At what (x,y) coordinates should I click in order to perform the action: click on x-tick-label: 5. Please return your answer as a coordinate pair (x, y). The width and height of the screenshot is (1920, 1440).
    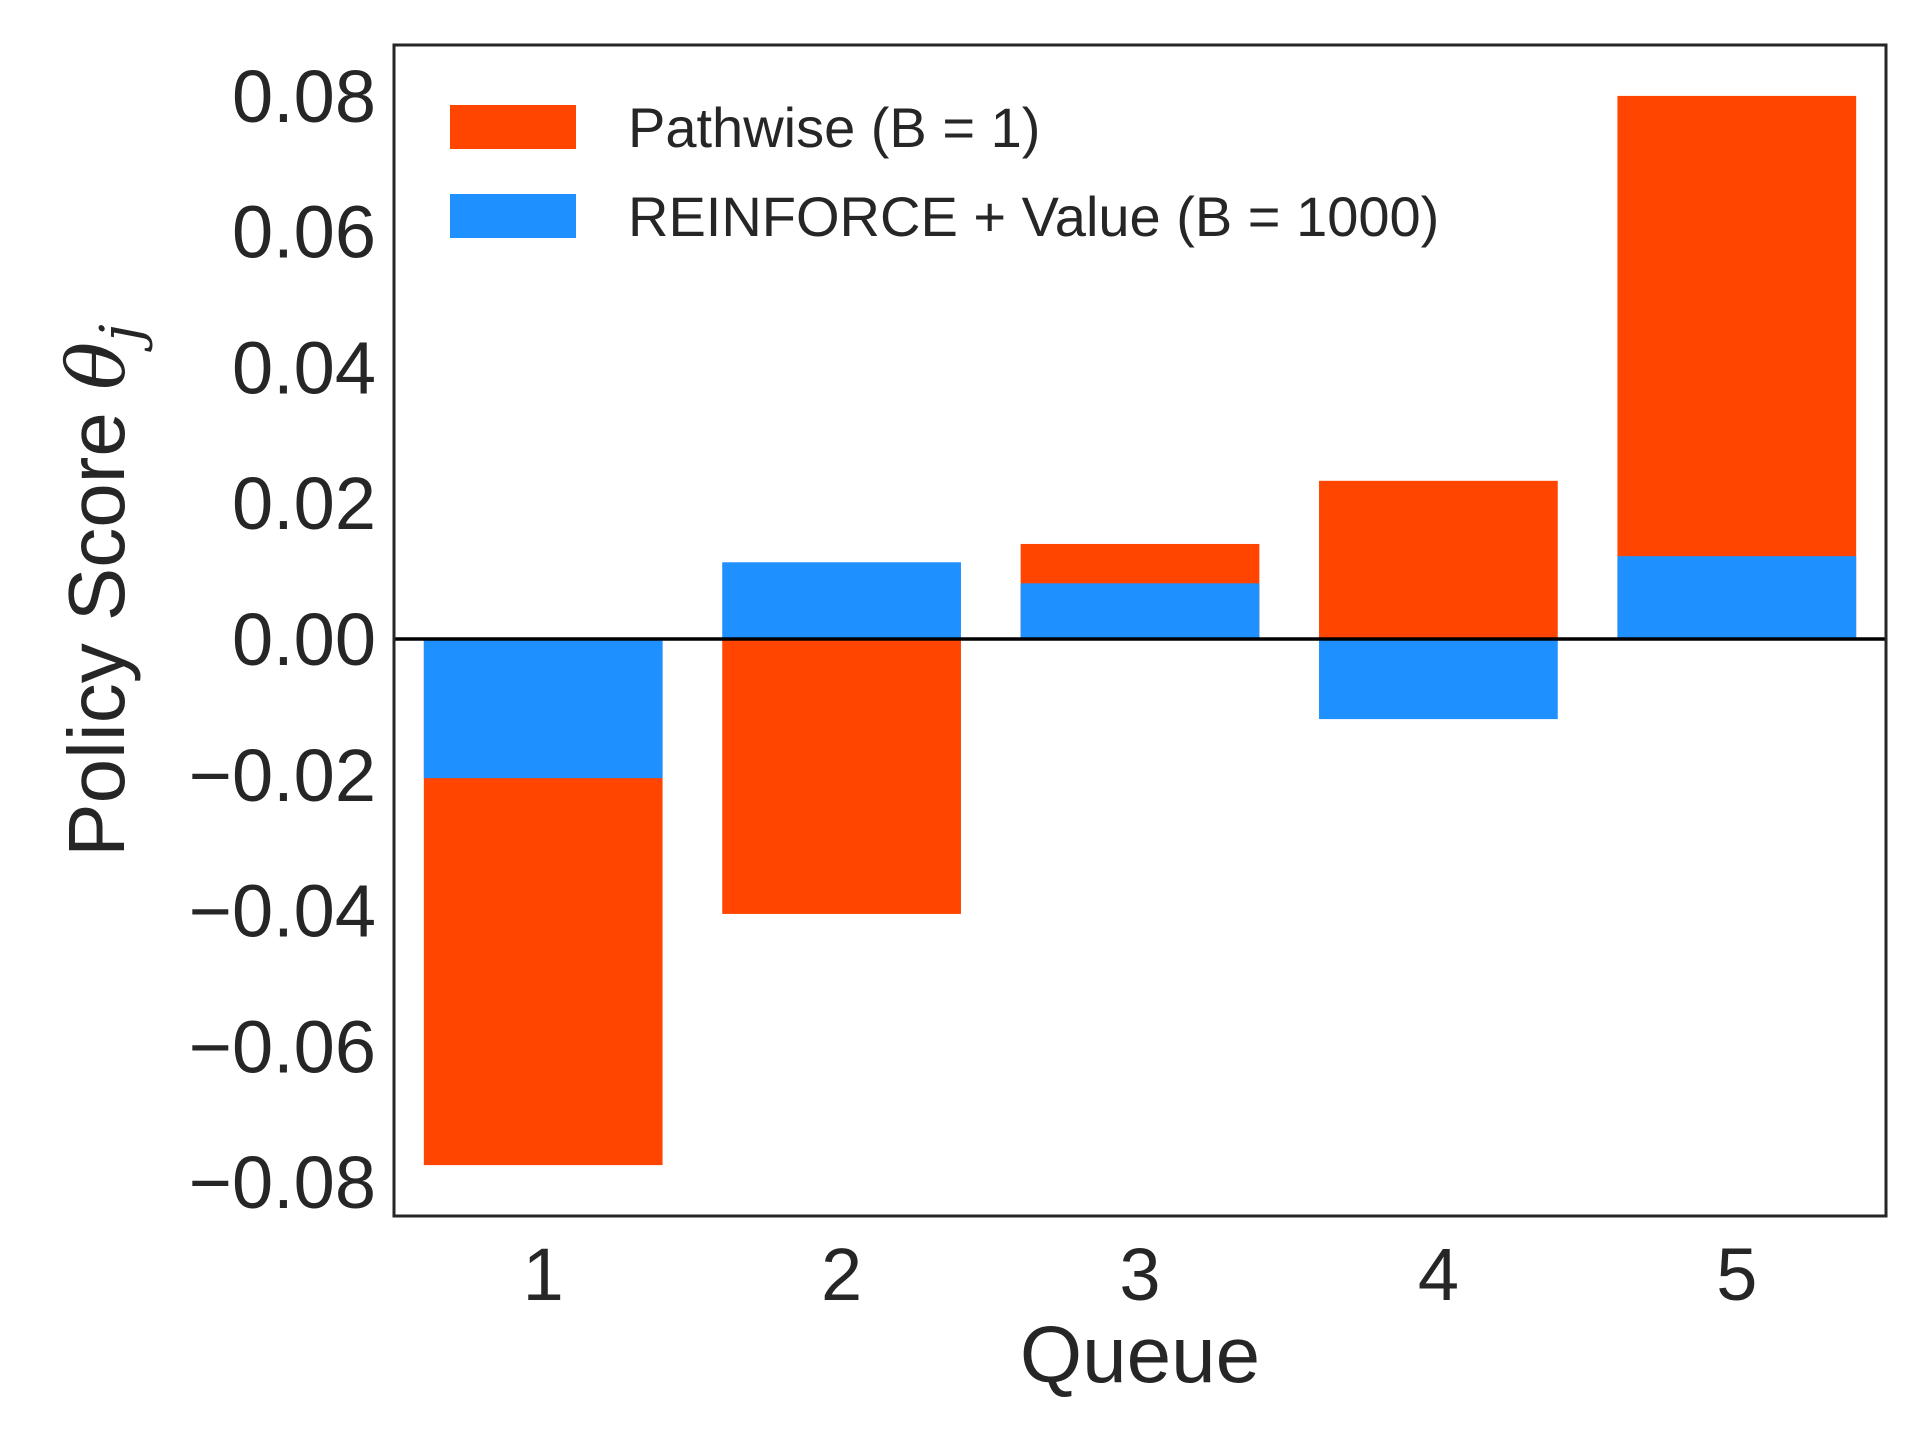
    Looking at the image, I should click on (1736, 1274).